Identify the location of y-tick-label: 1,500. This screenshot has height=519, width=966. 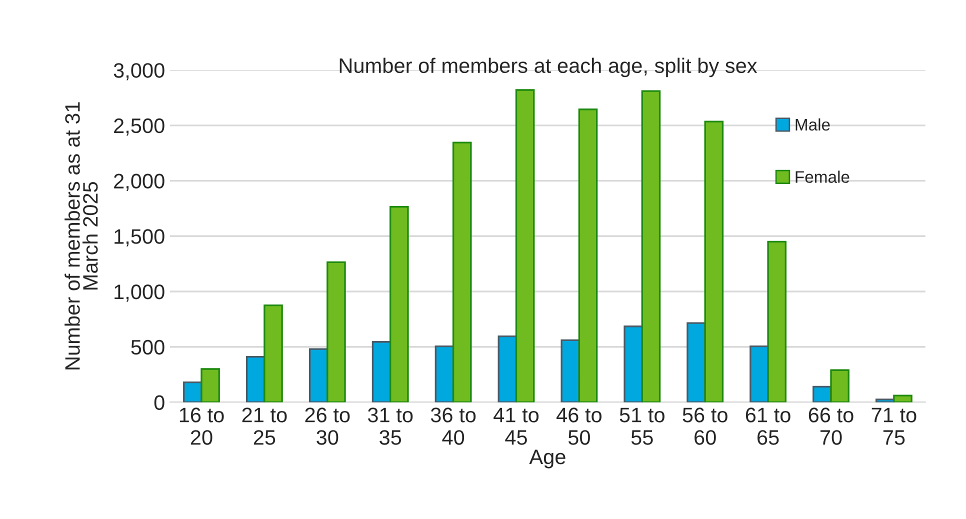
(139, 237).